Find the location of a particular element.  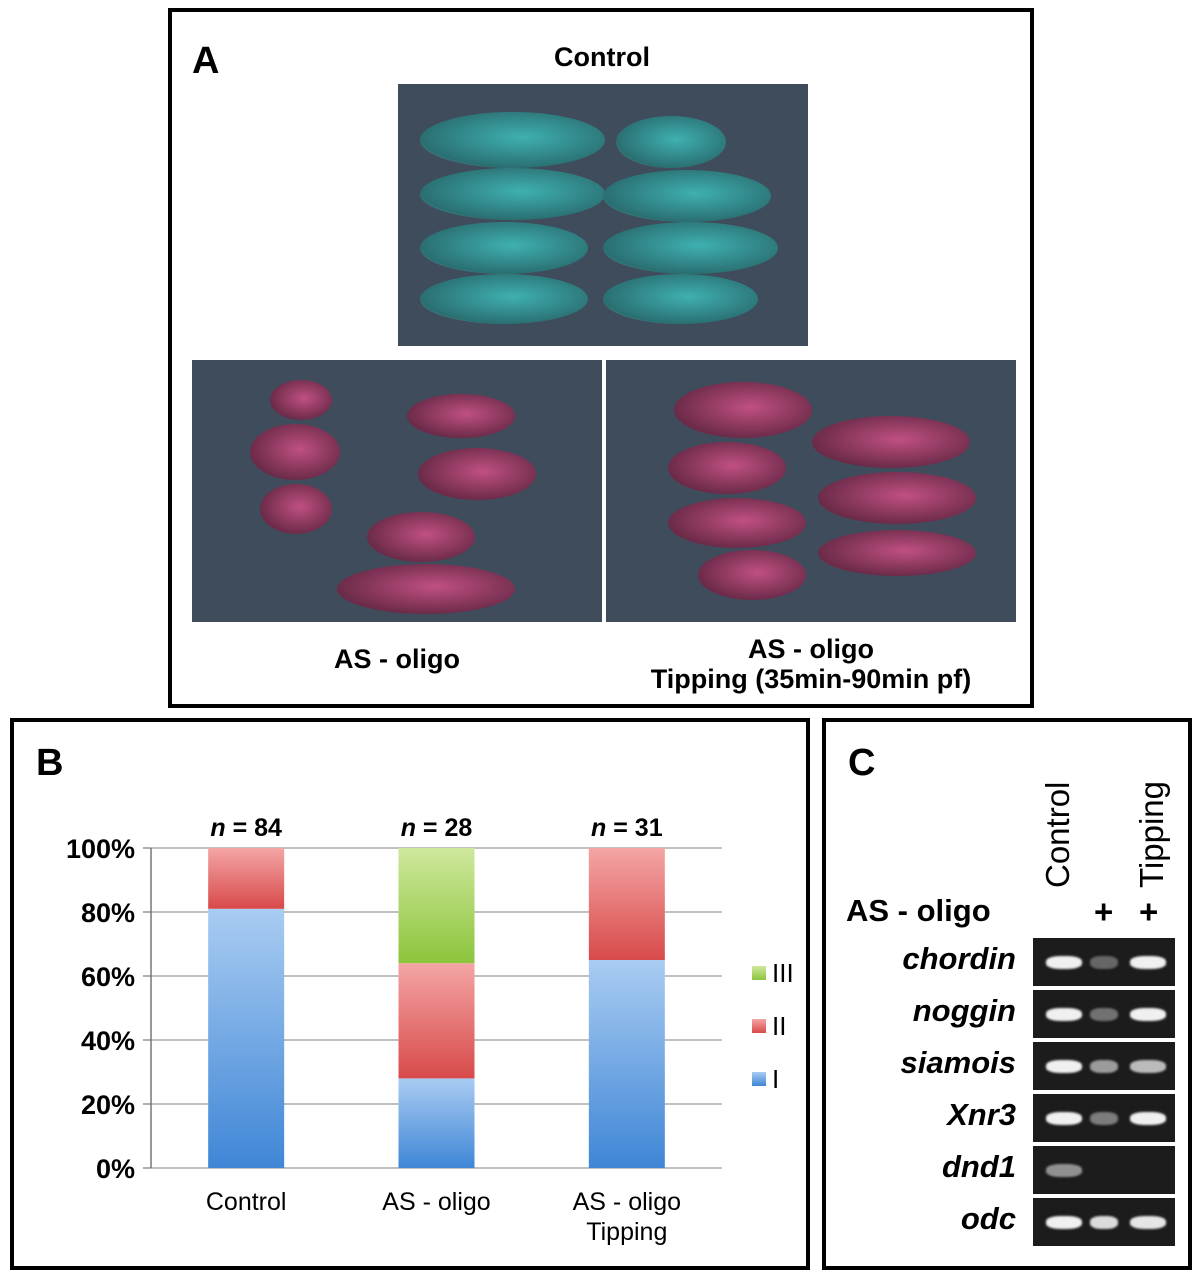

y-tick-label: 0% is located at coordinates (115, 1169).